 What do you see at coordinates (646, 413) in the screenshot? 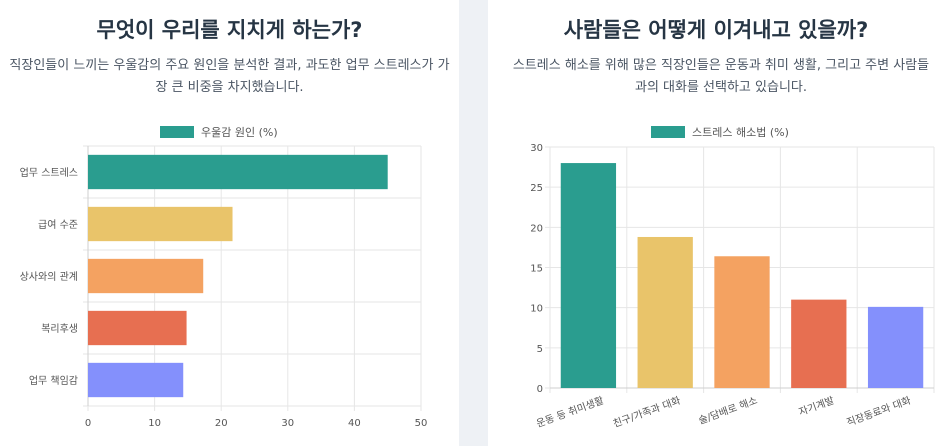
I see `category-label: 친구/가족과 대화` at bounding box center [646, 413].